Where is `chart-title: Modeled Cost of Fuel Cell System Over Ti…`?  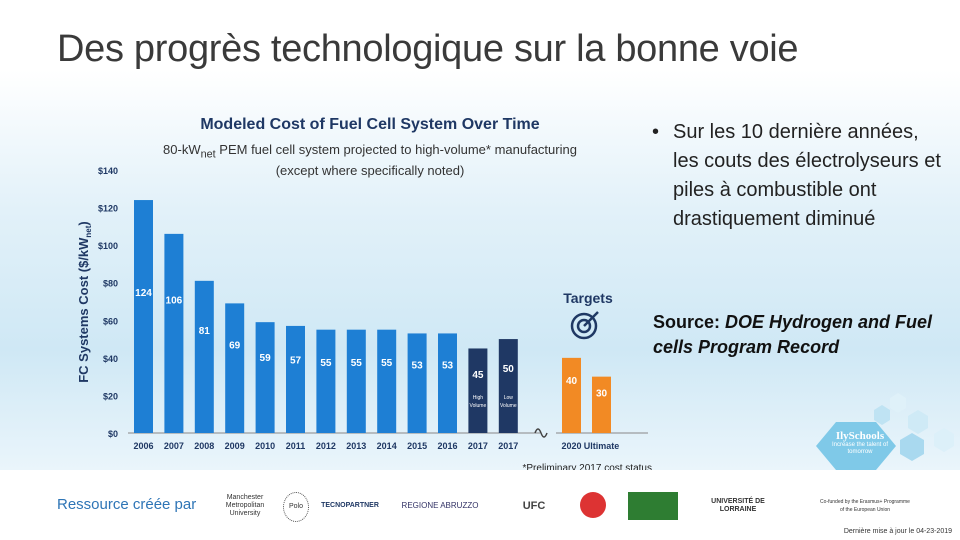 chart-title: Modeled Cost of Fuel Cell System Over Ti… is located at coordinates (370, 124).